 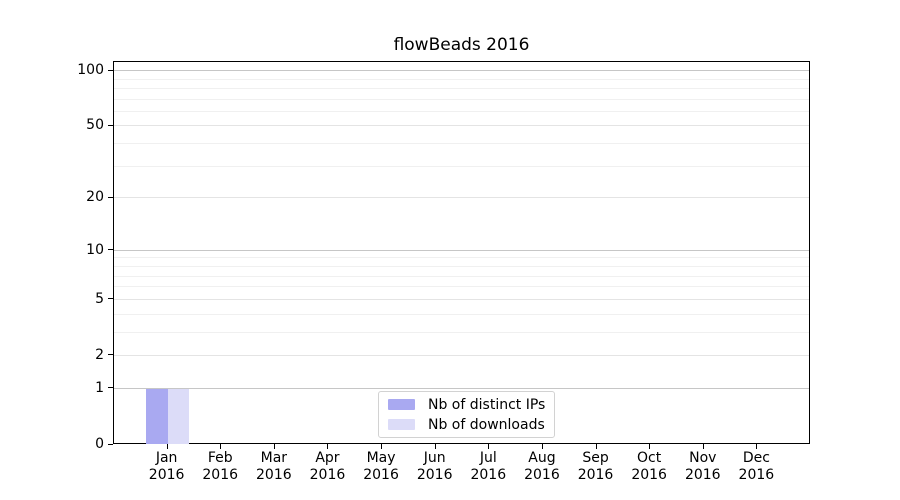 What do you see at coordinates (95, 249) in the screenshot?
I see `y-tick-label: 10` at bounding box center [95, 249].